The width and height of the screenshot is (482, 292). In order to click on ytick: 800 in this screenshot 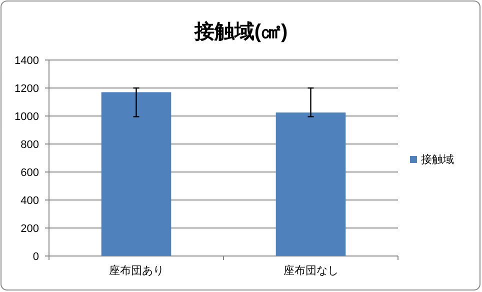, I will do `click(29, 145)`.